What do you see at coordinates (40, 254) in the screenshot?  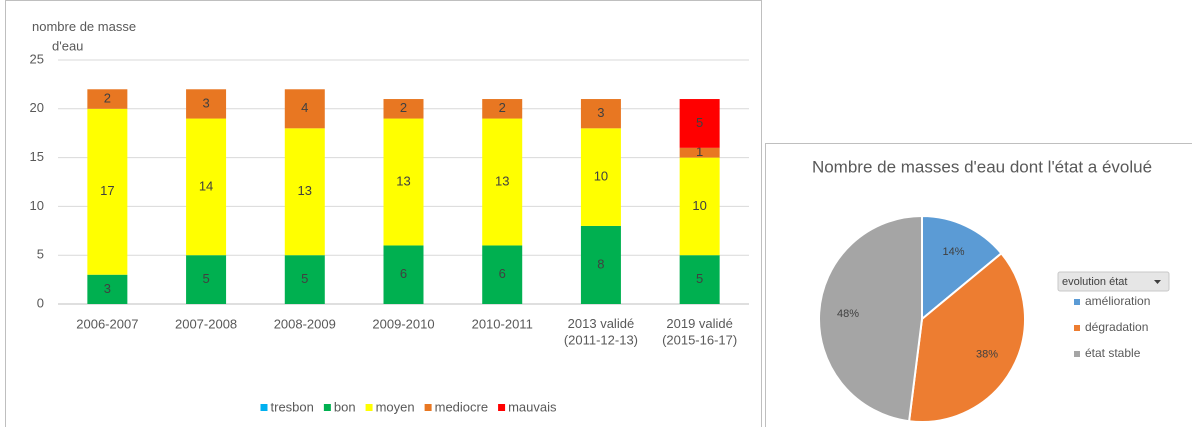 I see `y-tick-label: 5` at bounding box center [40, 254].